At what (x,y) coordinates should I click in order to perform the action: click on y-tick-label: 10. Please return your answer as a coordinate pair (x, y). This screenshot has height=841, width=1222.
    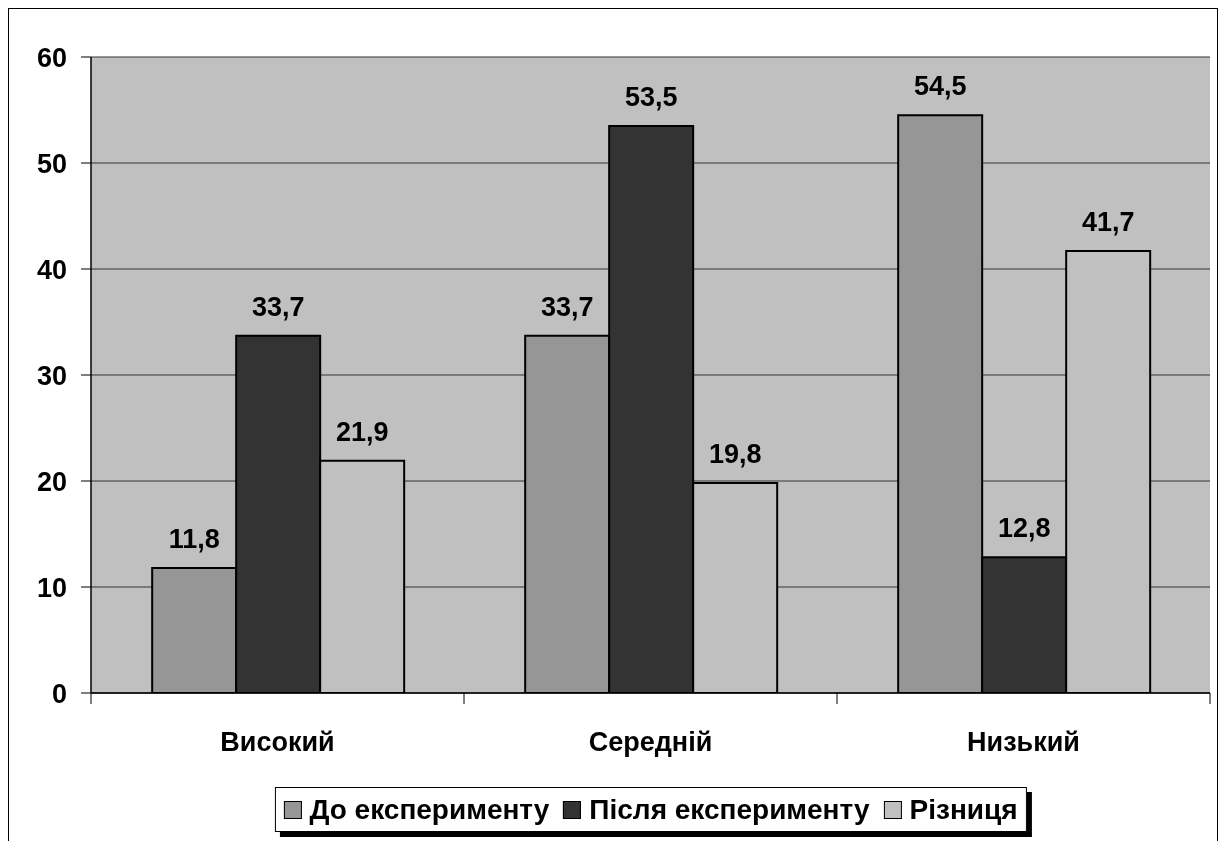
    Looking at the image, I should click on (51, 587).